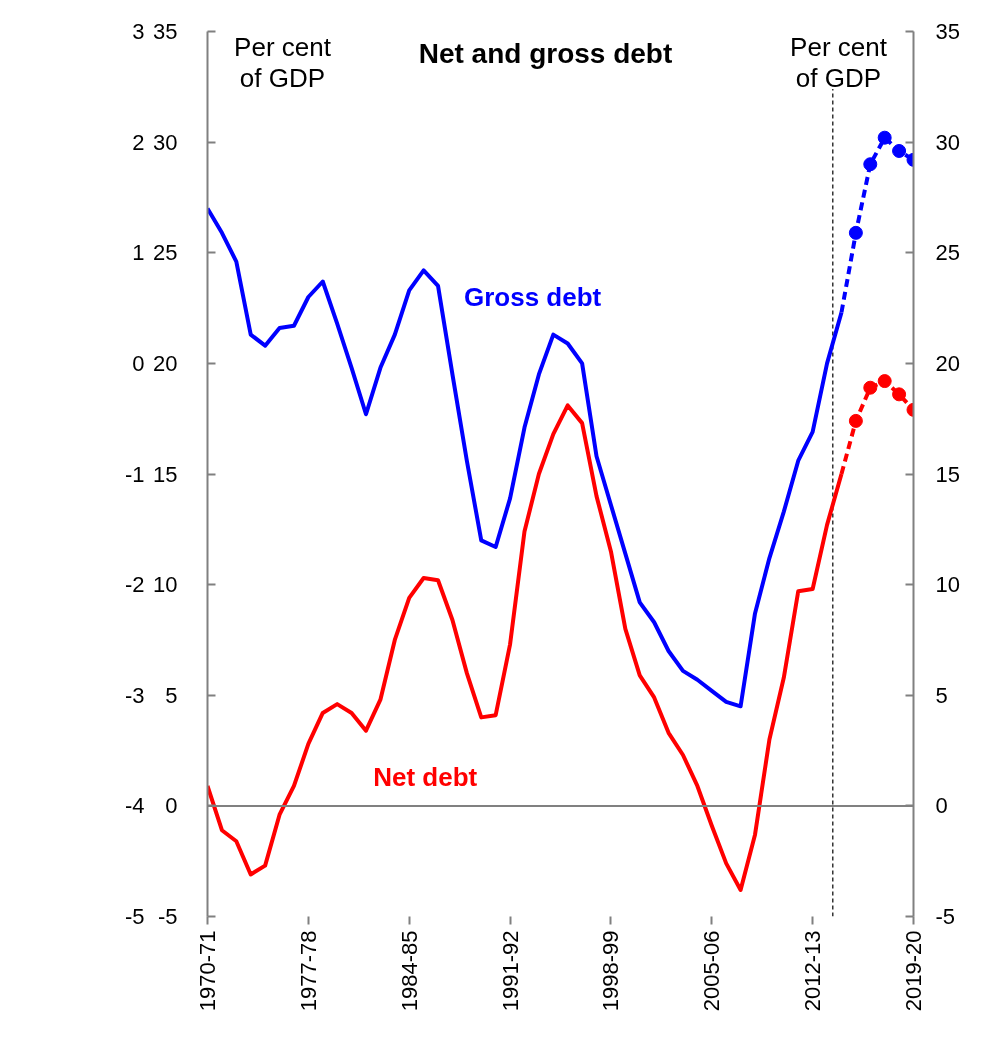  What do you see at coordinates (425, 776) in the screenshot?
I see `series-label: Net debt` at bounding box center [425, 776].